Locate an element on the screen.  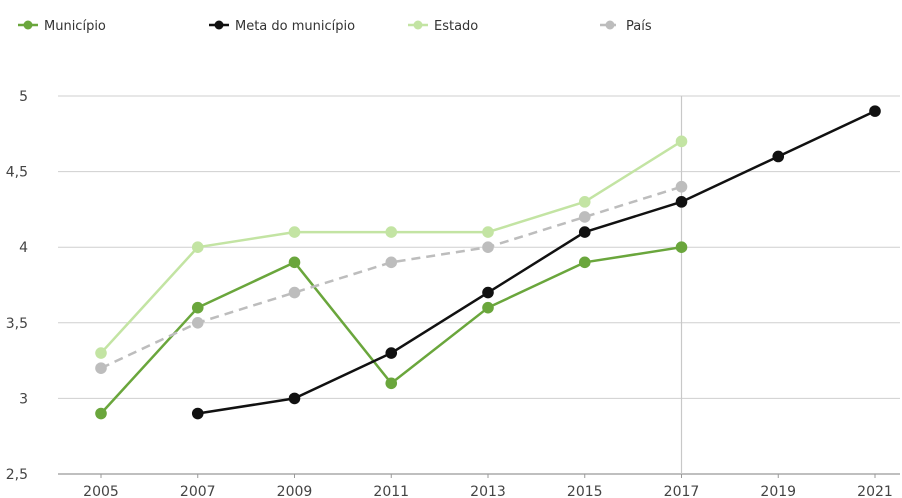
x-tick-label: 2009 is located at coordinates (295, 491).